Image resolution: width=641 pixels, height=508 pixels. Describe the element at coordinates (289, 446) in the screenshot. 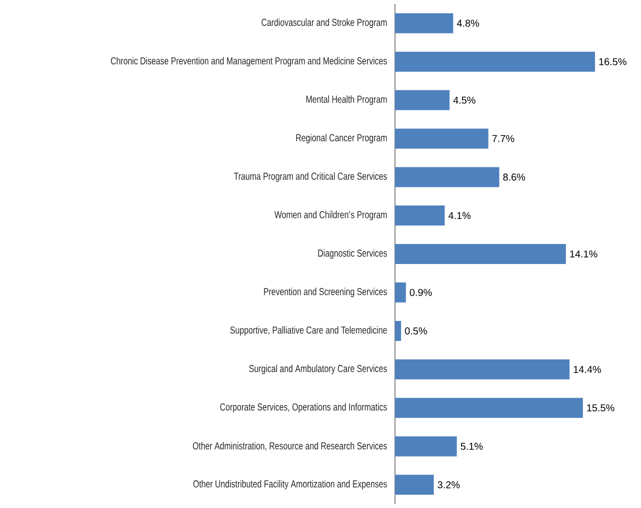

I see `y-tick-label: Other Administration, Resource and Research Services` at that location.